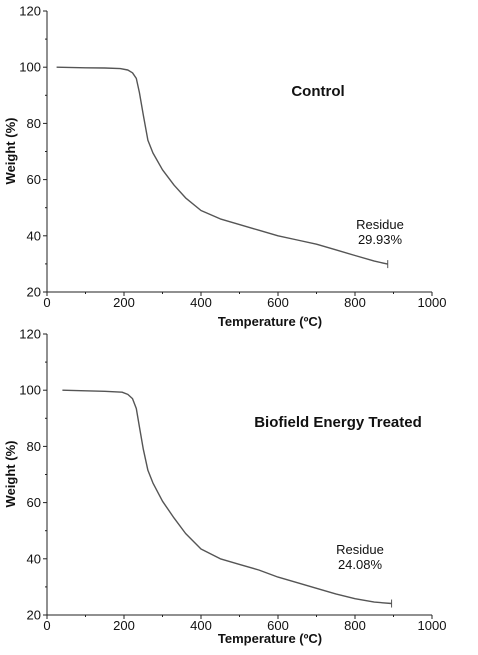  I want to click on residue-value: 29.93%, so click(380, 239).